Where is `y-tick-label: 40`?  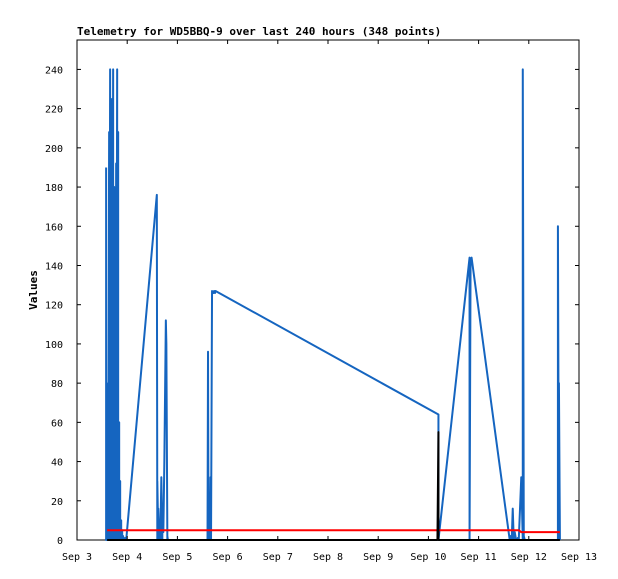 y-tick-label: 40 is located at coordinates (57, 463).